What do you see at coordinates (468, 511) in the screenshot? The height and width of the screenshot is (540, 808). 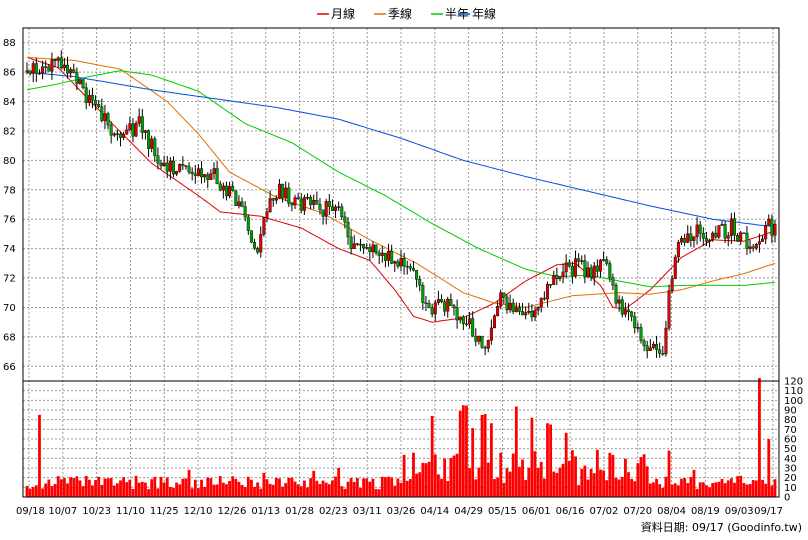 I see `date-tick-label: 04/29` at bounding box center [468, 511].